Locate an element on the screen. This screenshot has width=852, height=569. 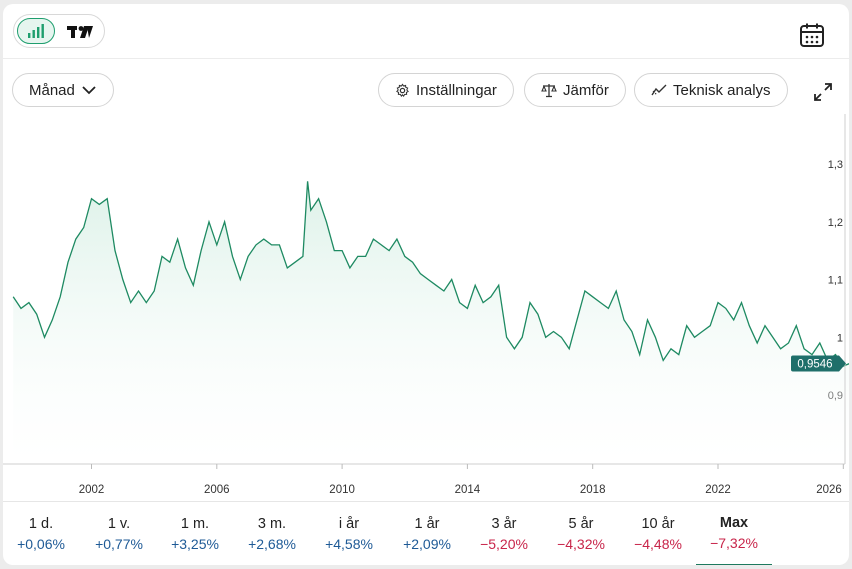
chart-type-bar is located at coordinates (426, 31).